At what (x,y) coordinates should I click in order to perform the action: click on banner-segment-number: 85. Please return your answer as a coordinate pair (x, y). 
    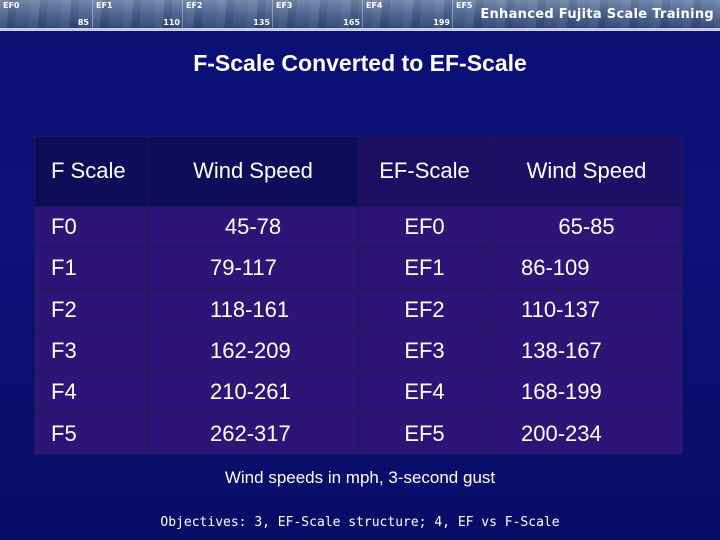
    Looking at the image, I should click on (83, 22).